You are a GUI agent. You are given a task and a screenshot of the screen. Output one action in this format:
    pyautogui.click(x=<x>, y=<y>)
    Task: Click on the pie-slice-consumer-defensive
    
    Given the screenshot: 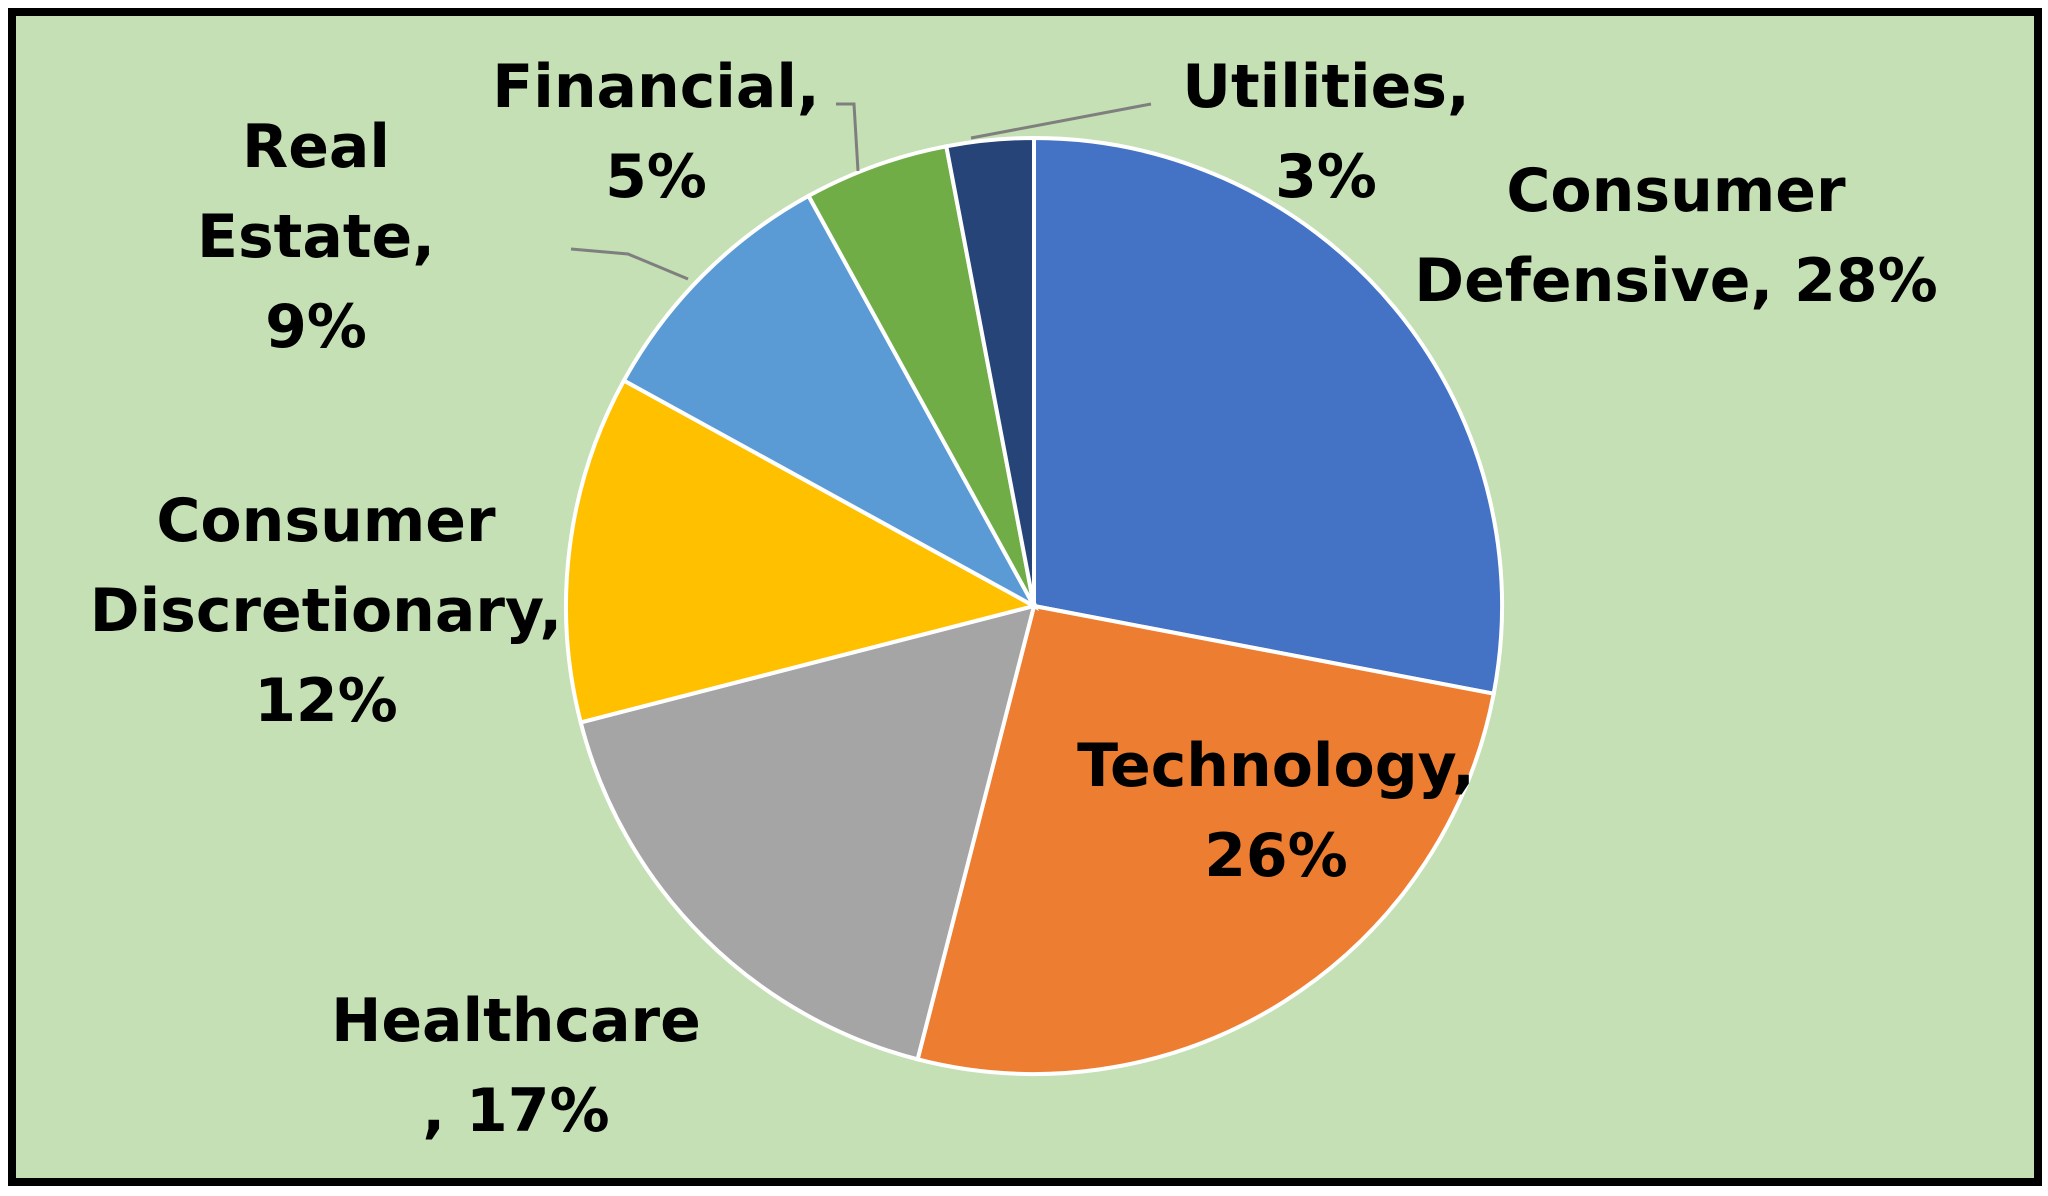 What is the action you would take?
    pyautogui.click(x=1268, y=416)
    